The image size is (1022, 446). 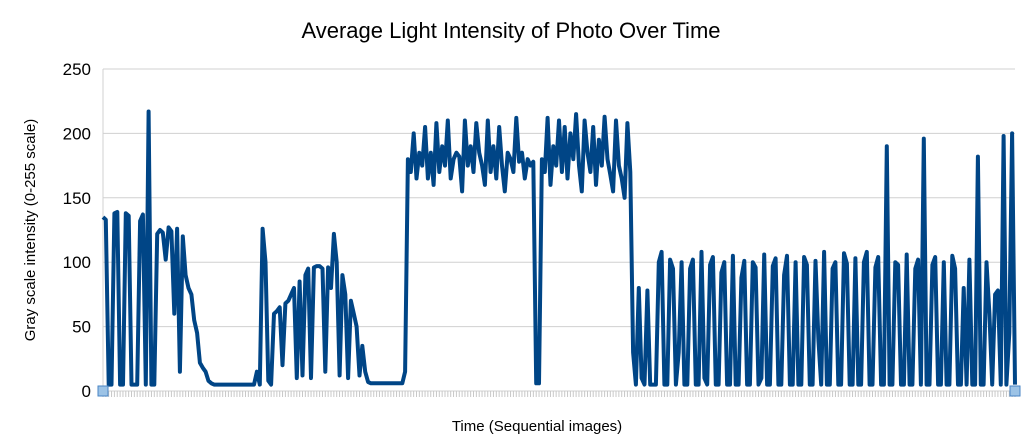 I want to click on y-tick-label: 100, so click(x=77, y=262).